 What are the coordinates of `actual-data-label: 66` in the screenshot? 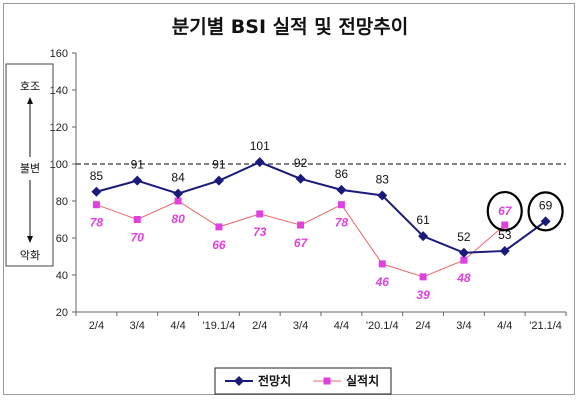 It's located at (219, 245).